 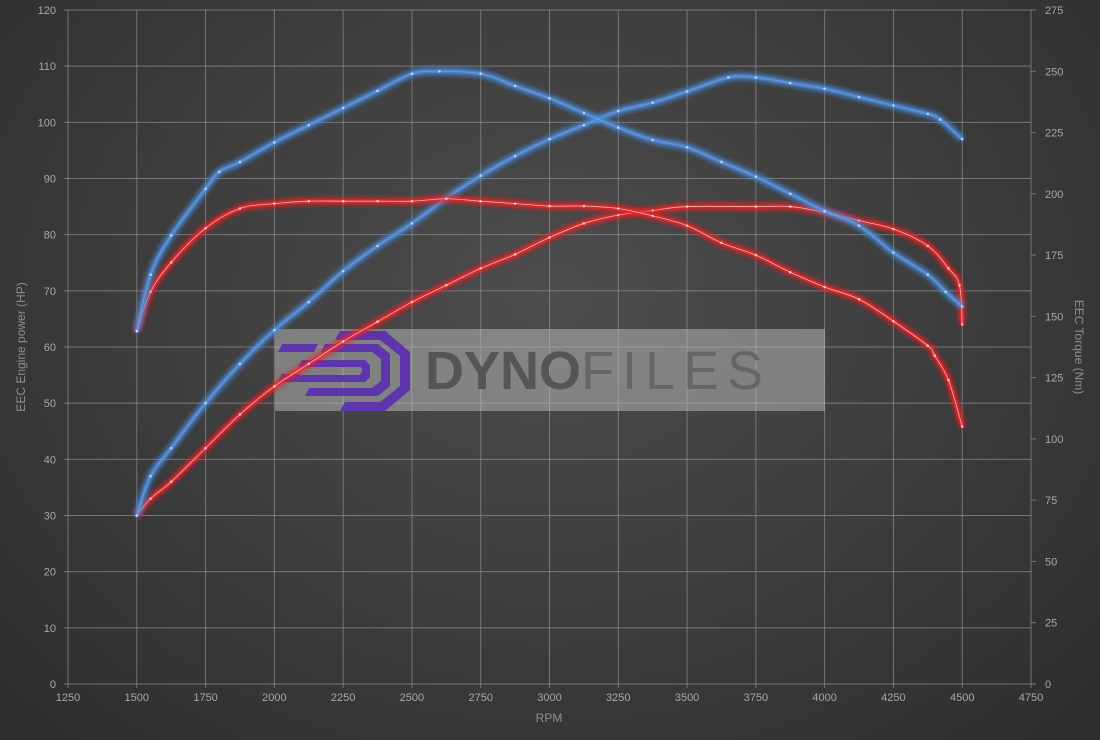 I want to click on y-axis-right-label: EEC Torque (Nm), so click(x=1079, y=347).